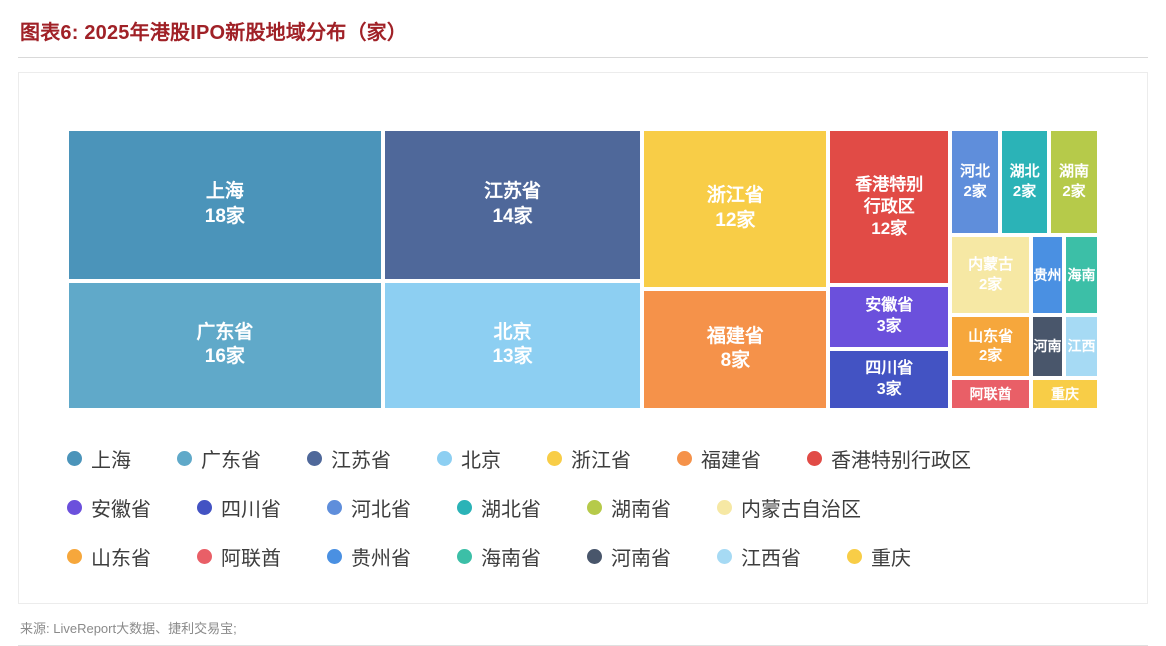  What do you see at coordinates (889, 195) in the screenshot?
I see `cell-region-label: 香港特别行政区` at bounding box center [889, 195].